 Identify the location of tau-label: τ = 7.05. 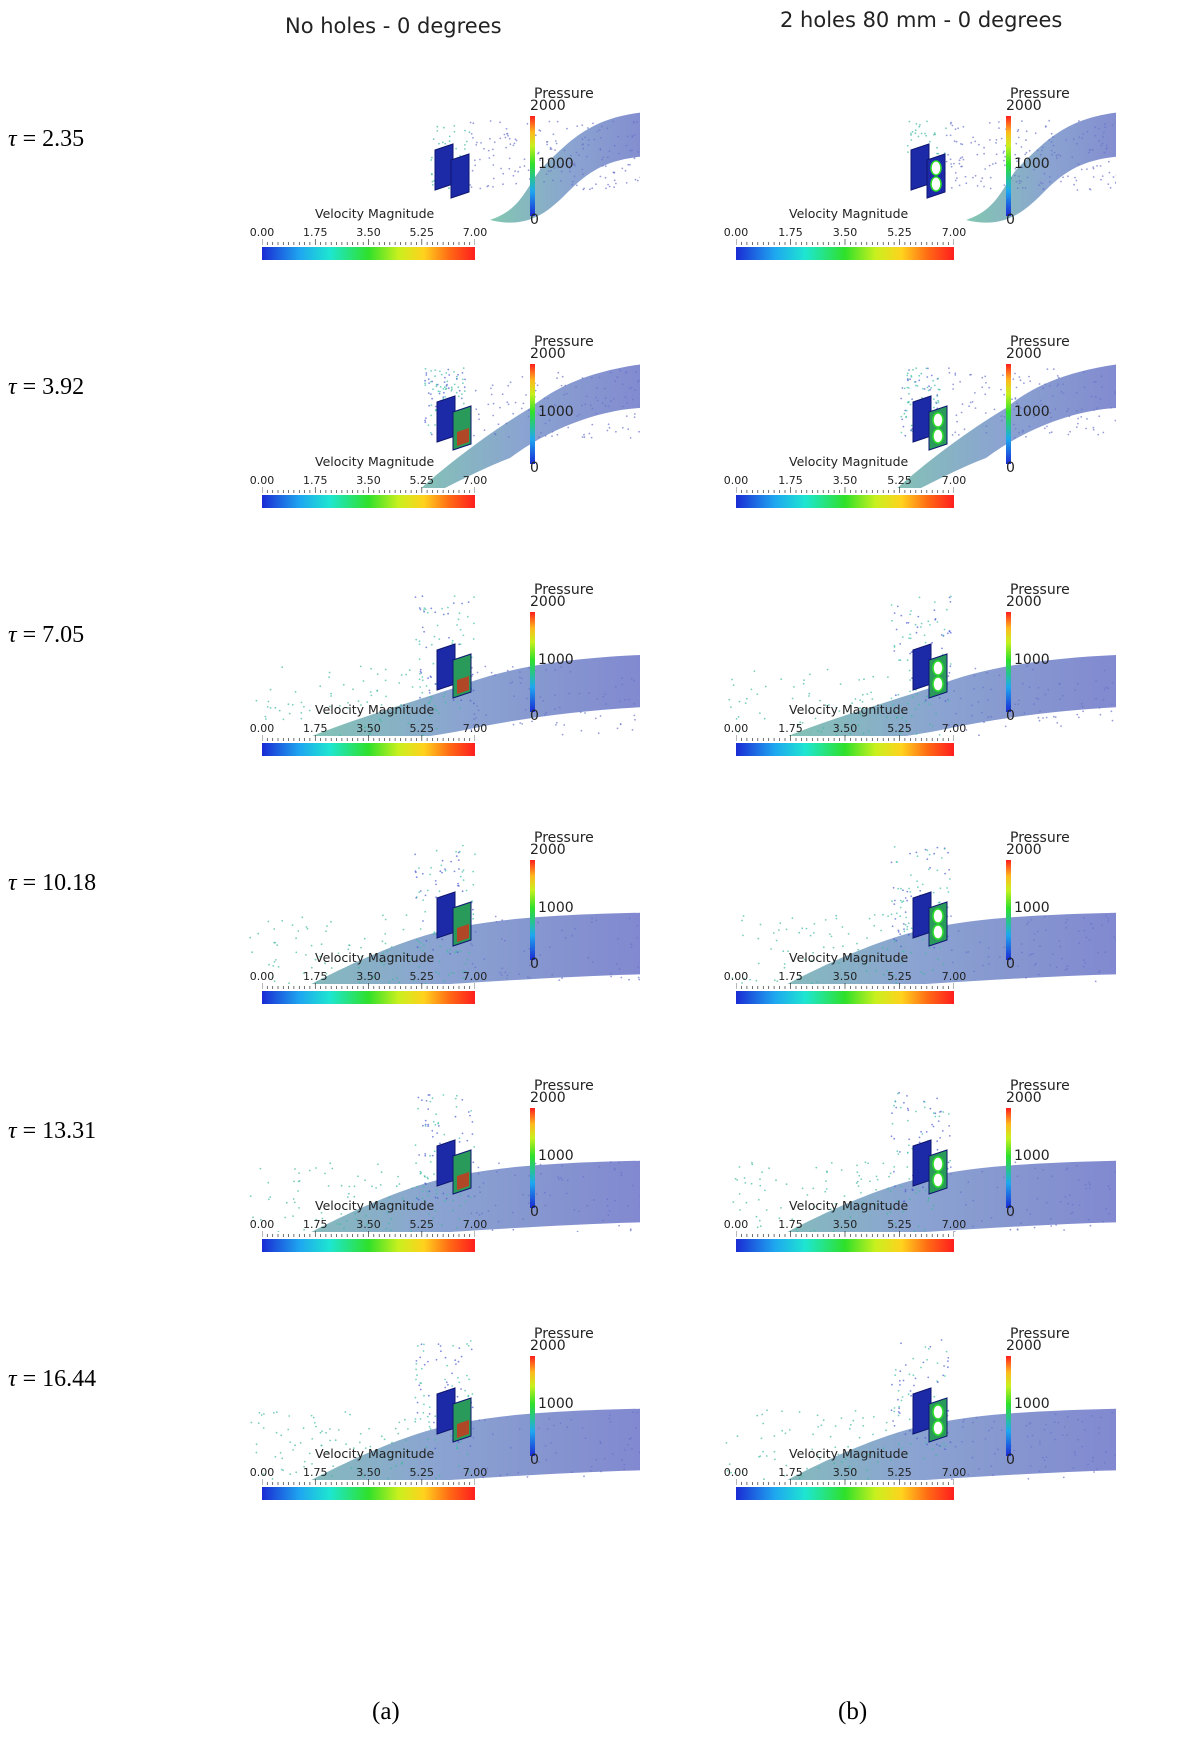
(58, 635).